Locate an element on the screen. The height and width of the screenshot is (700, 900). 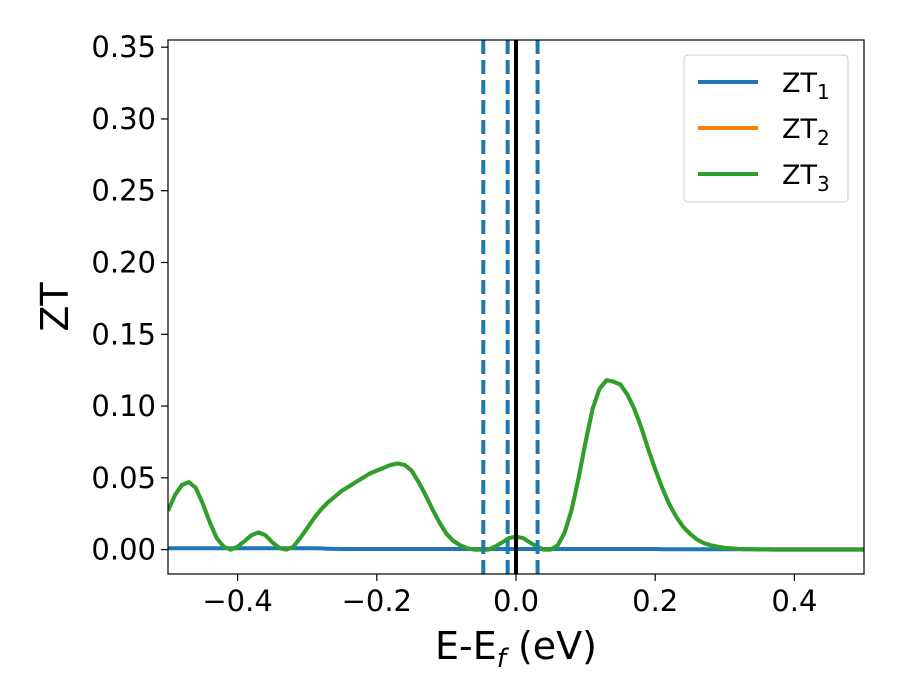
vertical-reference-lines is located at coordinates (510, 307).